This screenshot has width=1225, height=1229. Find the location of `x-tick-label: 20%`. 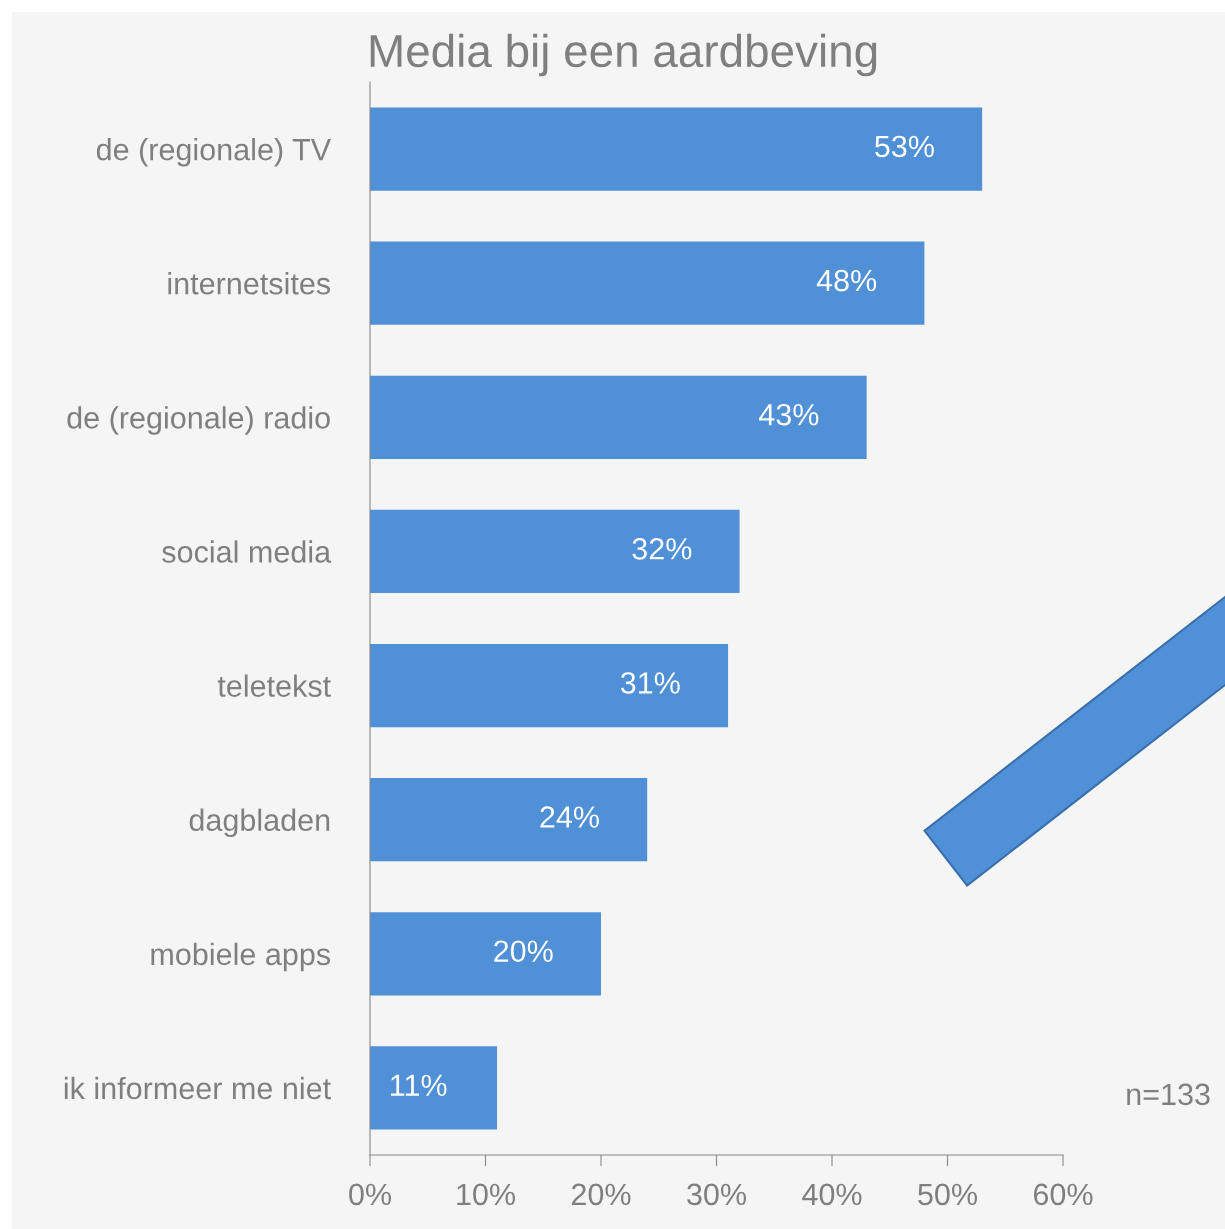

x-tick-label: 20% is located at coordinates (601, 1194).